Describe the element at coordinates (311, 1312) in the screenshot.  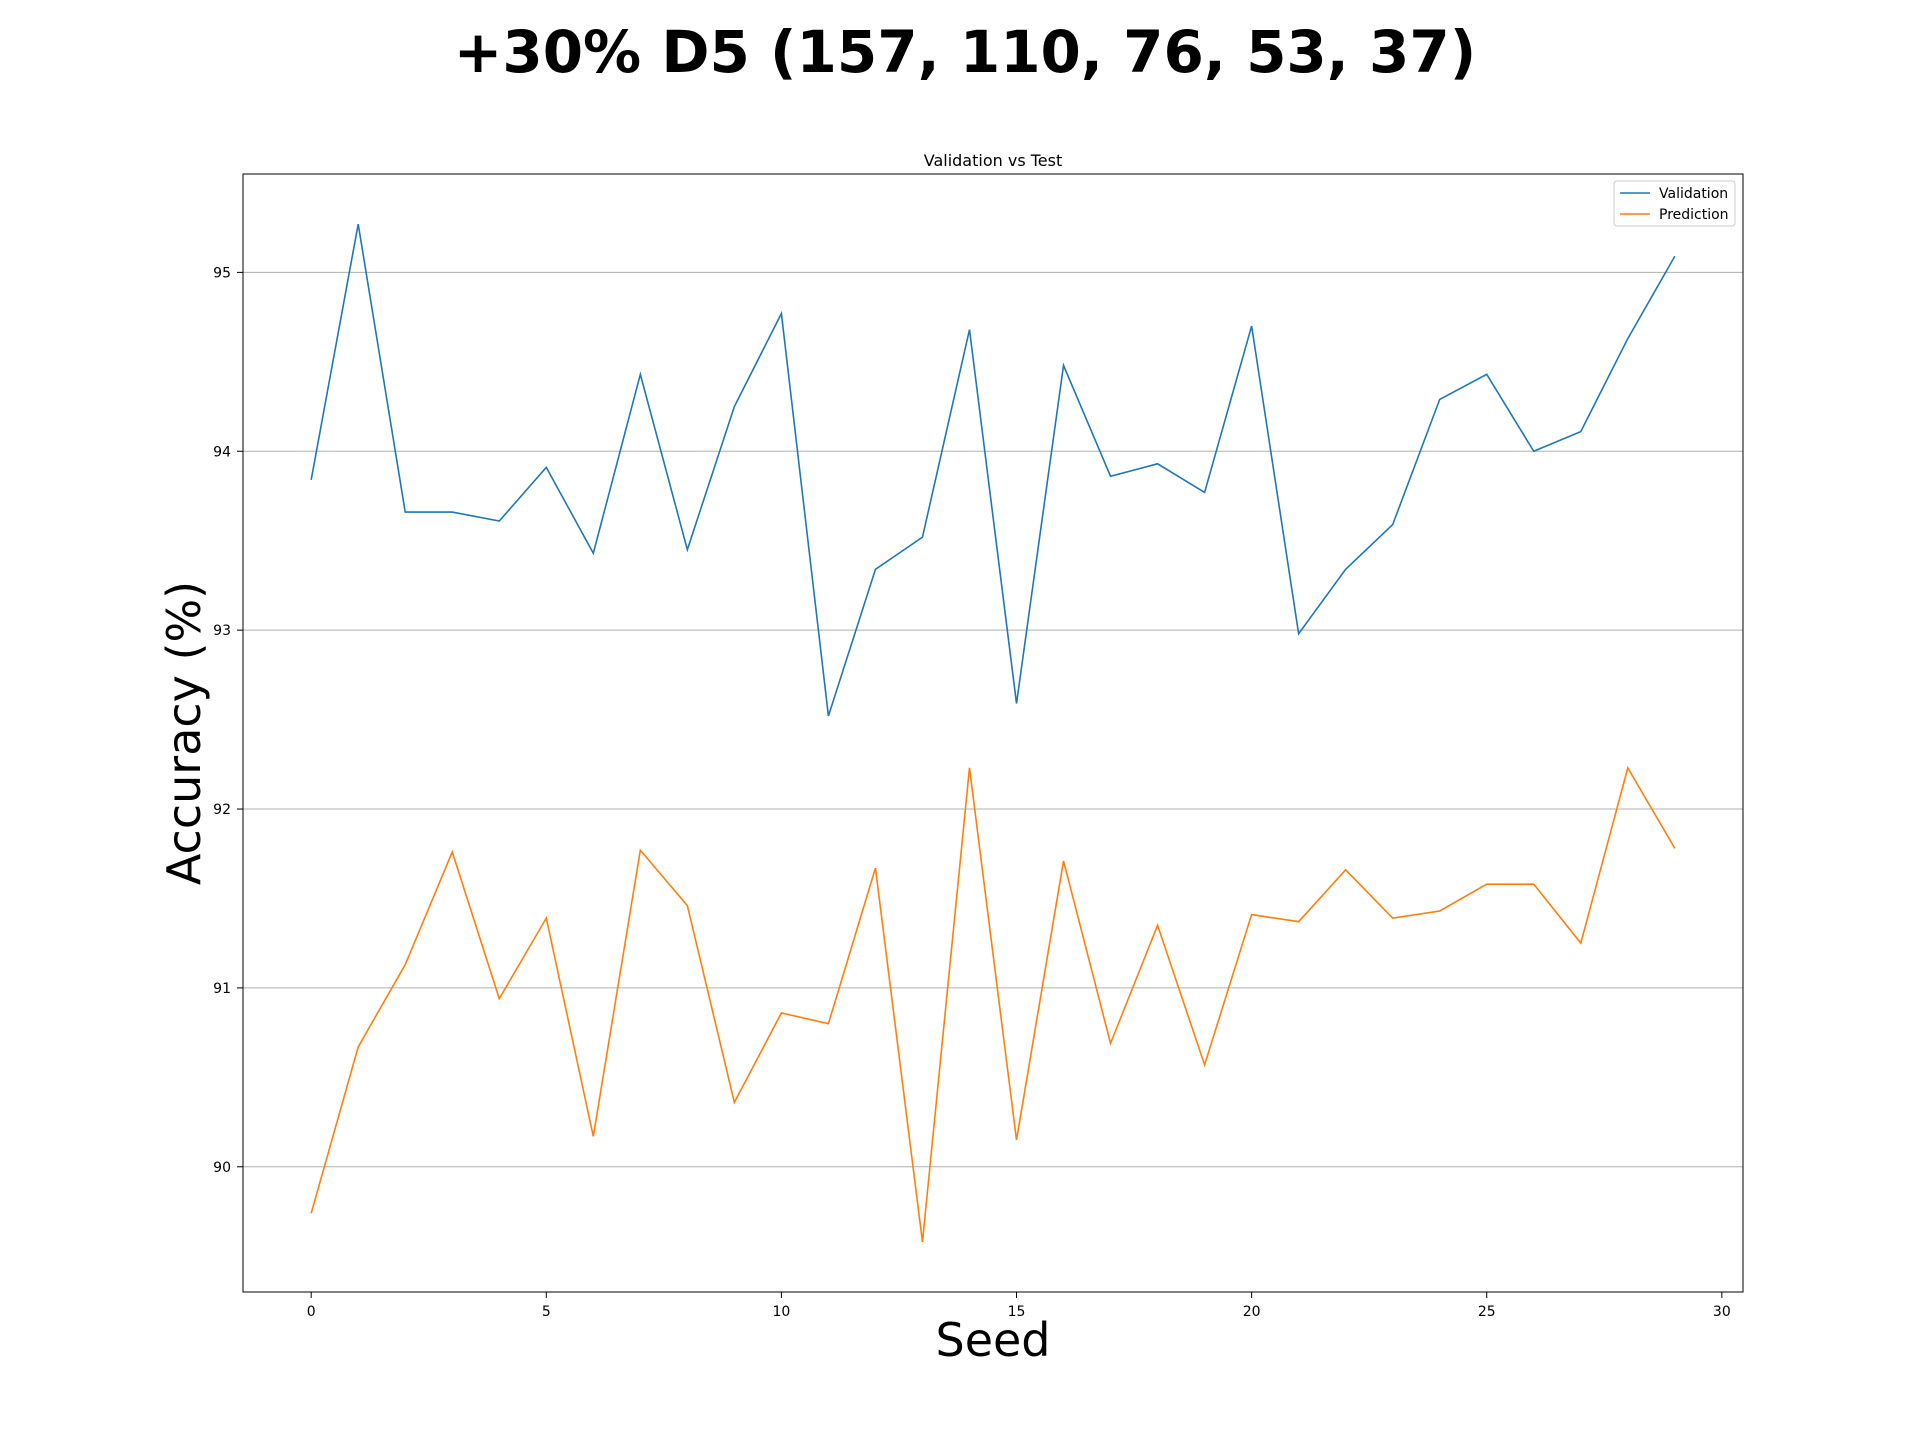
I see `x-tick-label: 0` at that location.